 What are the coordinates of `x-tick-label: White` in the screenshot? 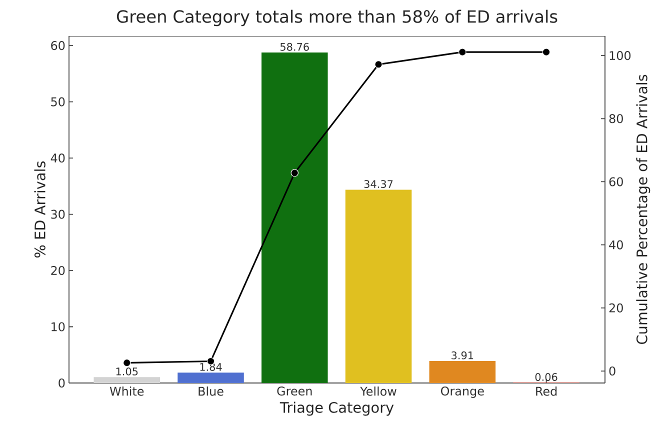 It's located at (127, 391).